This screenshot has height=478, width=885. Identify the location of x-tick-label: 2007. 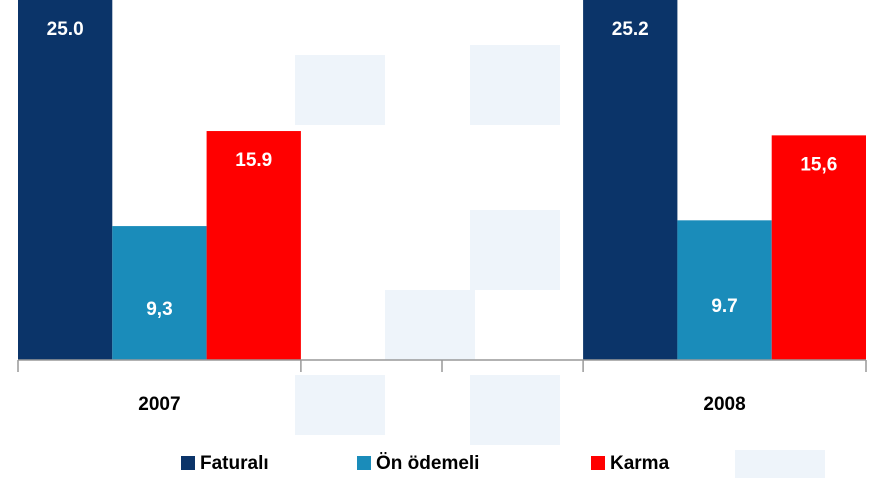
(159, 404).